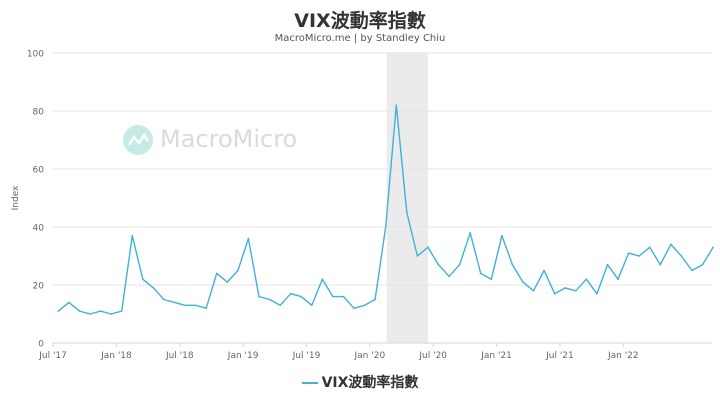 Image resolution: width=720 pixels, height=405 pixels. I want to click on legend: VIX波動率指數, so click(360, 382).